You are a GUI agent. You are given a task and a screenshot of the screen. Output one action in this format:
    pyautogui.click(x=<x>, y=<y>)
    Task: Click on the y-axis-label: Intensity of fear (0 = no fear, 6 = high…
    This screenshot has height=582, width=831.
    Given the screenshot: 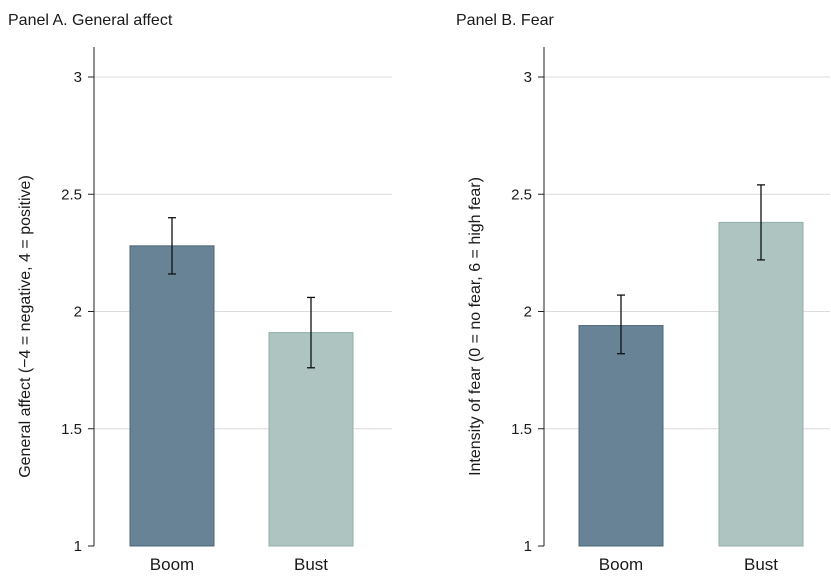 What is the action you would take?
    pyautogui.click(x=475, y=326)
    